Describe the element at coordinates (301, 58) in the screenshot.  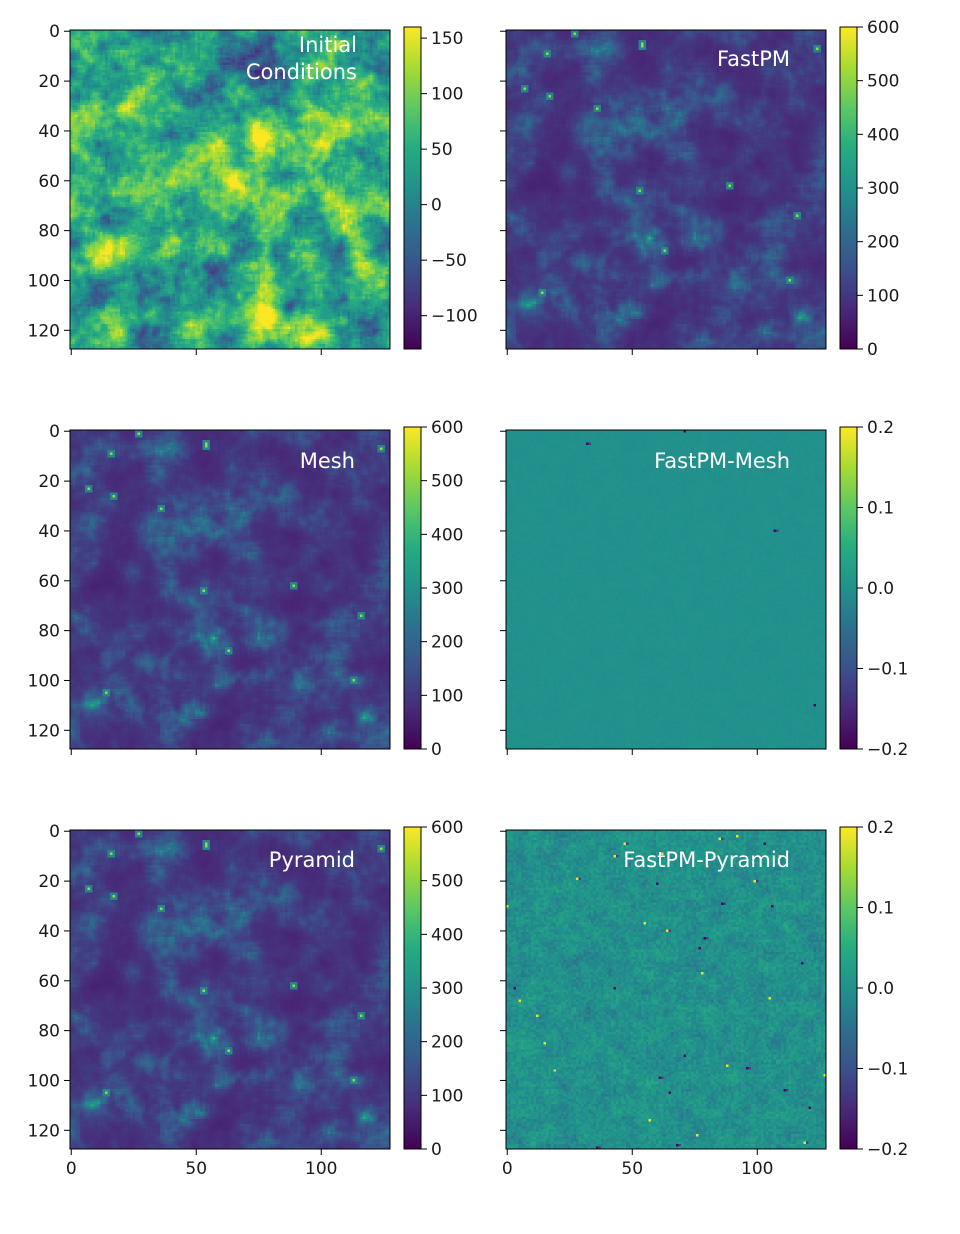
I see `panel-label: Initial Conditions` at that location.